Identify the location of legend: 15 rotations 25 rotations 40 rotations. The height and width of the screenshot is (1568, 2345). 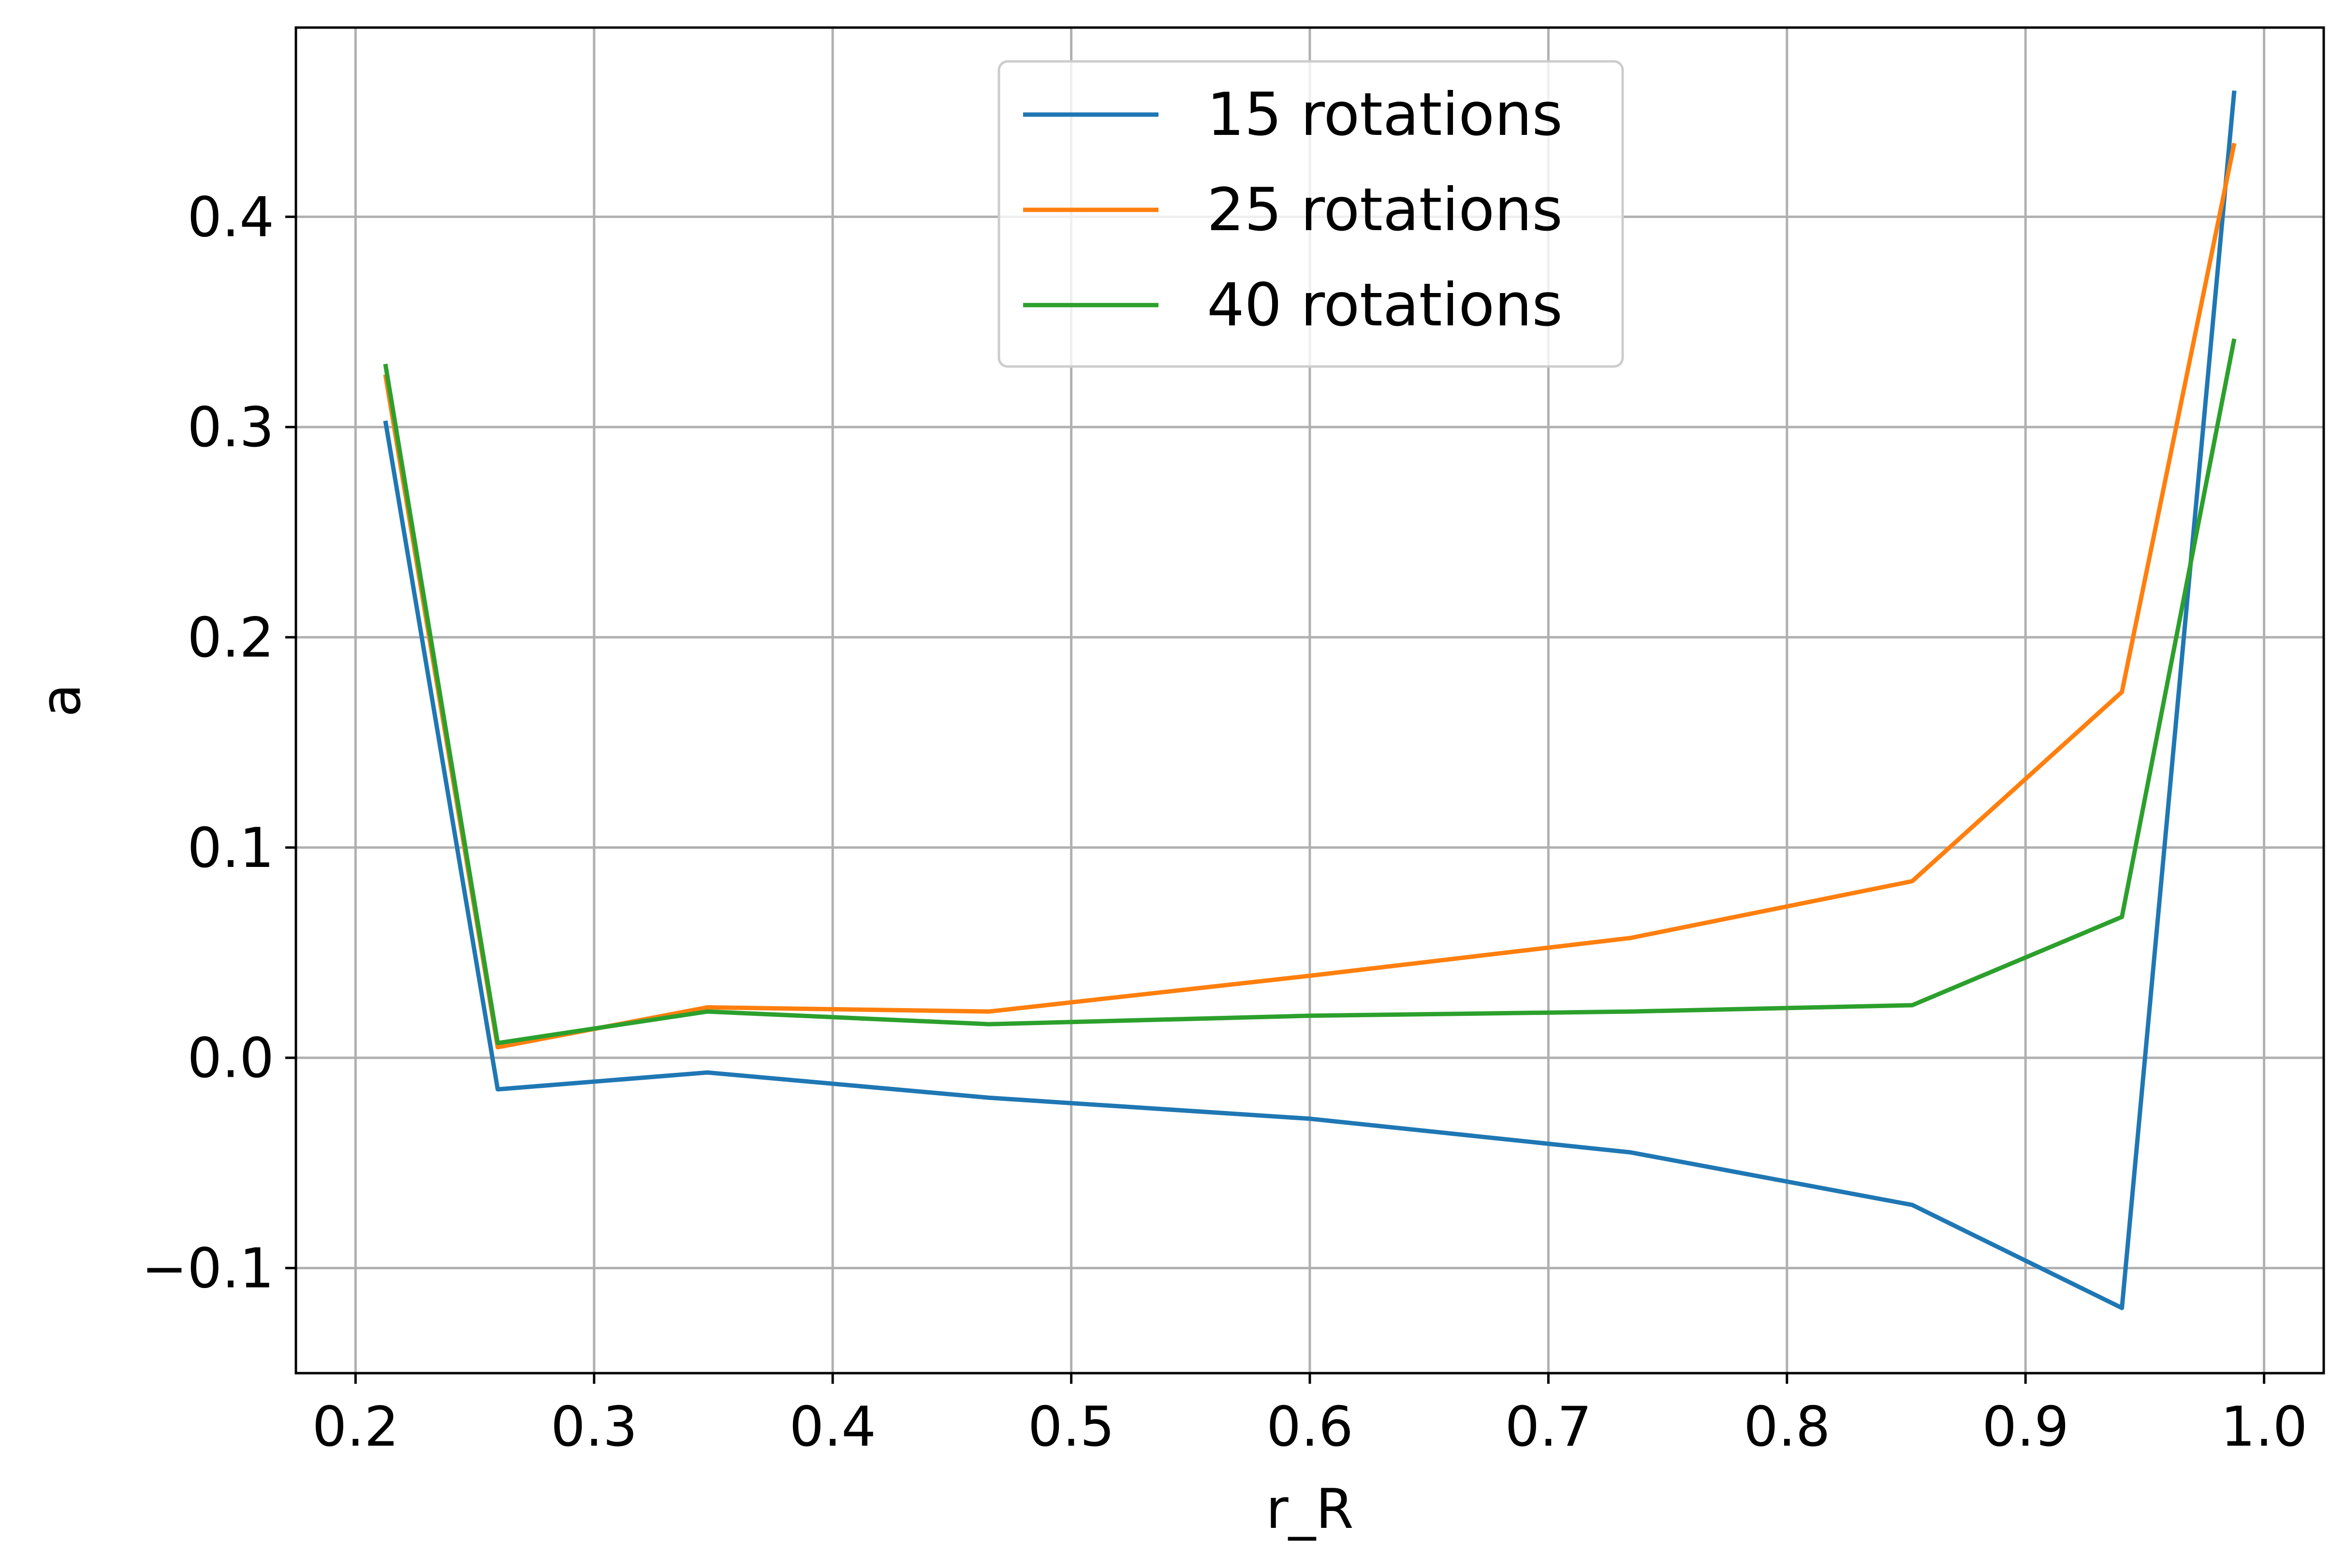
(1310, 214).